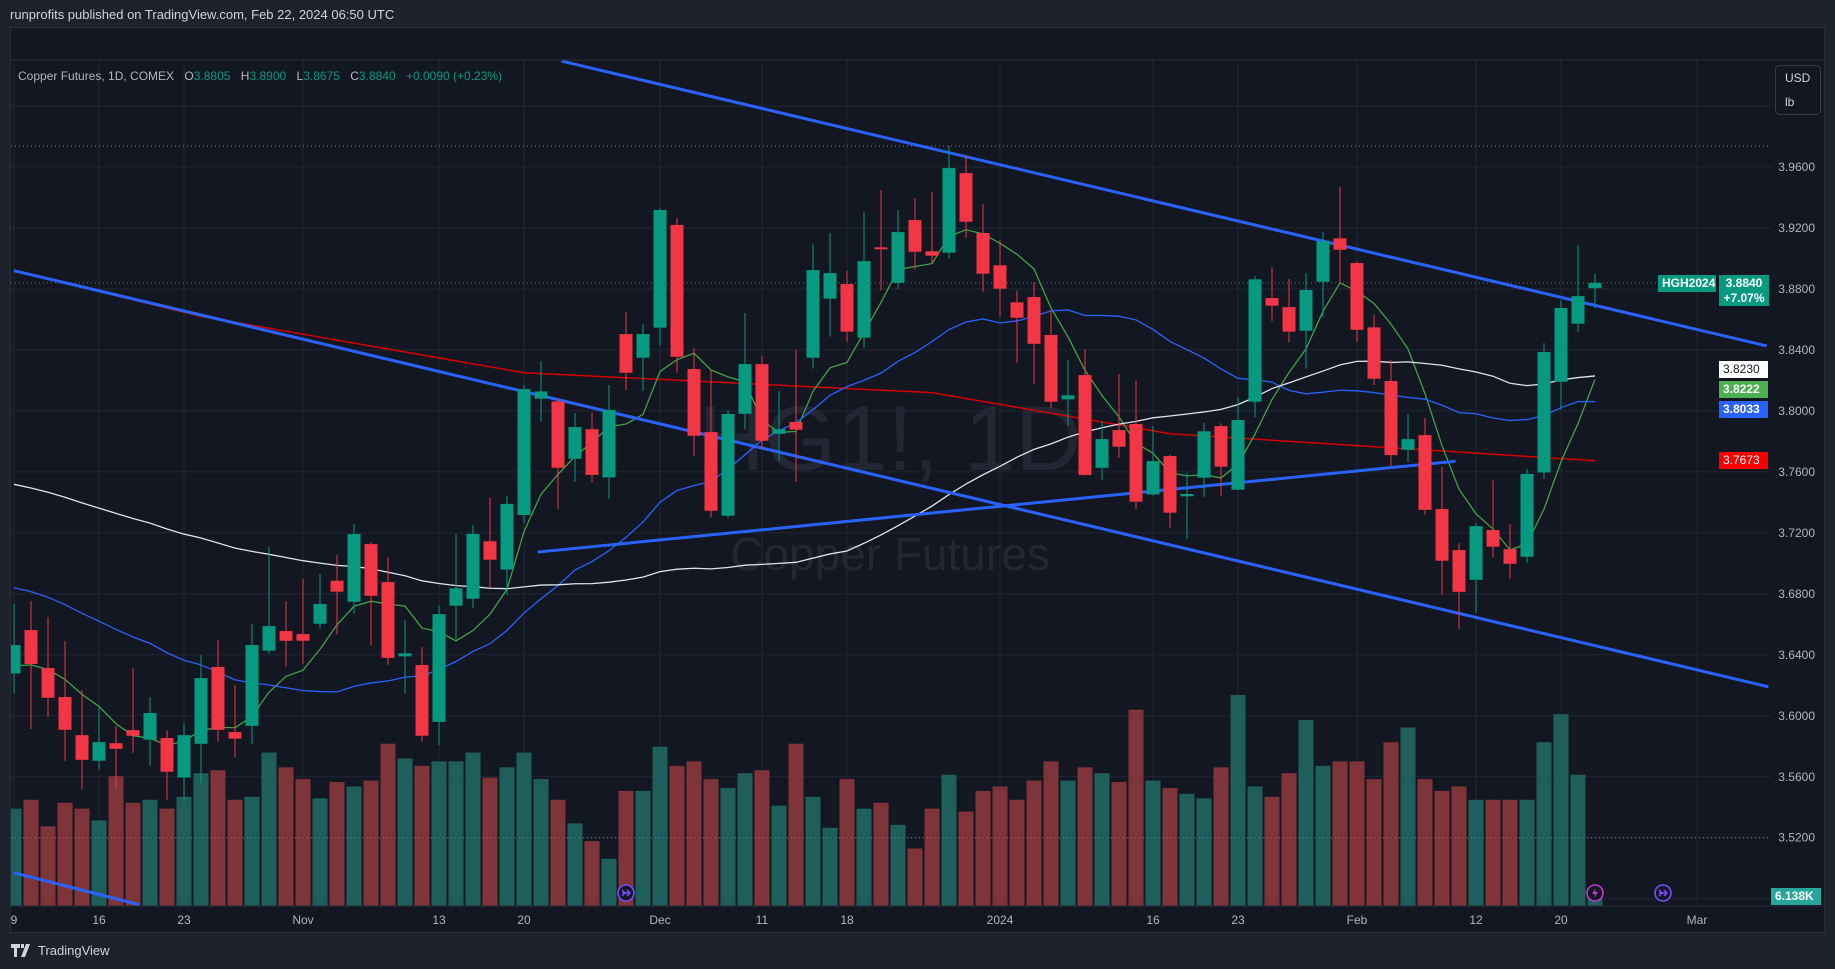 This screenshot has height=969, width=1835. What do you see at coordinates (268, 76) in the screenshot?
I see `high-value: 3.8900` at bounding box center [268, 76].